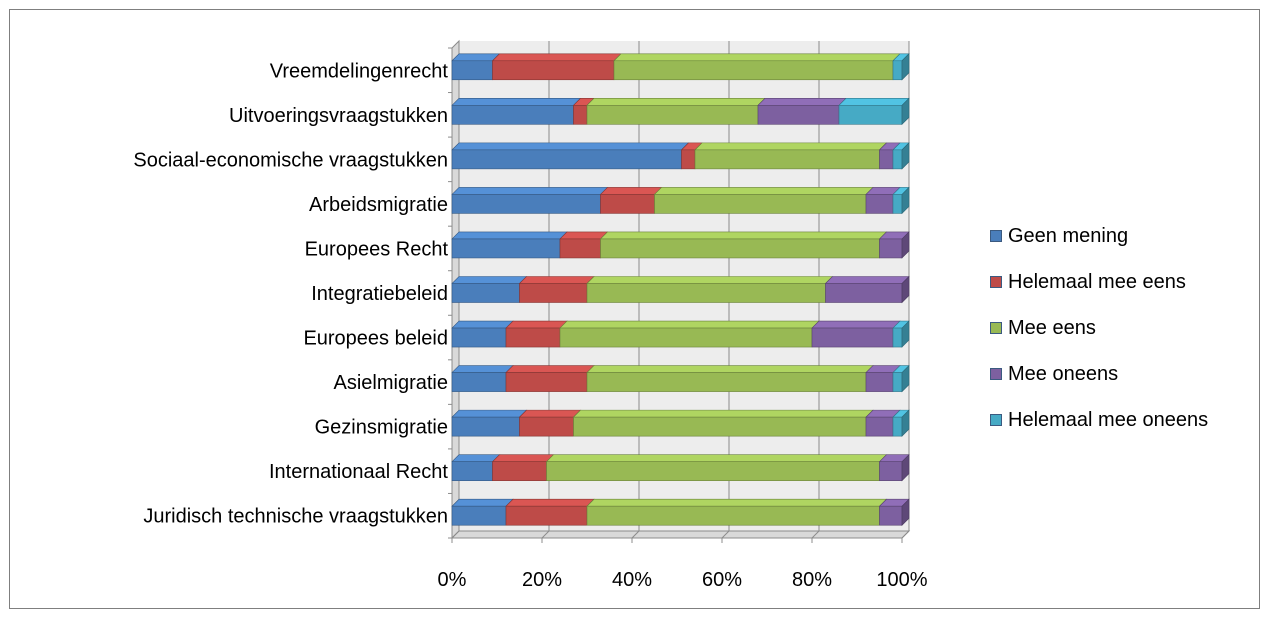 This screenshot has width=1271, height=621. I want to click on category-label: Vreemdelingenrecht, so click(359, 71).